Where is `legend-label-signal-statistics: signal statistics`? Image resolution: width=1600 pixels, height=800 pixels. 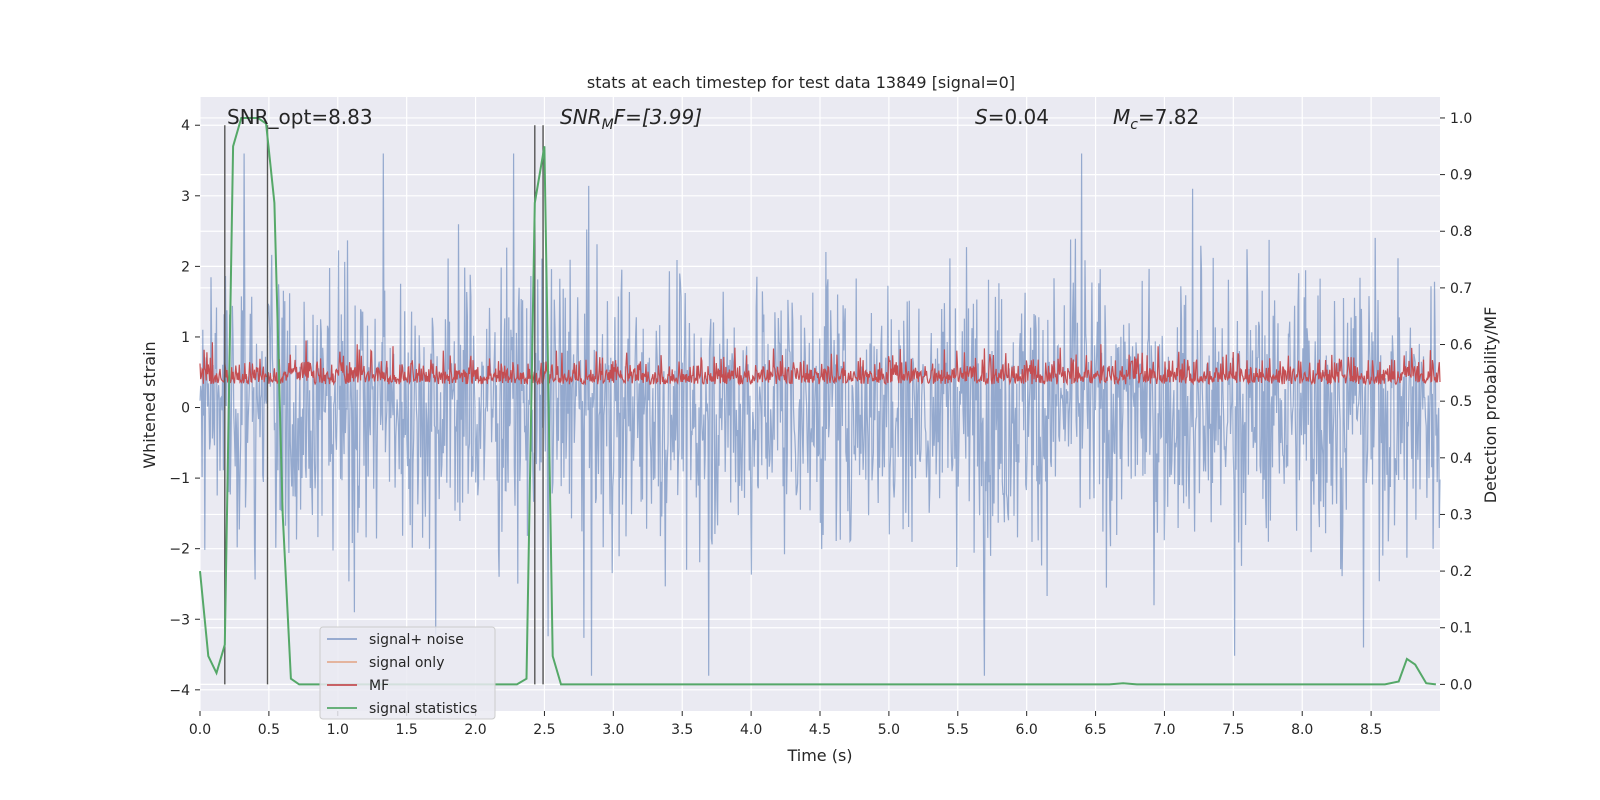
legend-label-signal-statistics: signal statistics is located at coordinates (423, 709).